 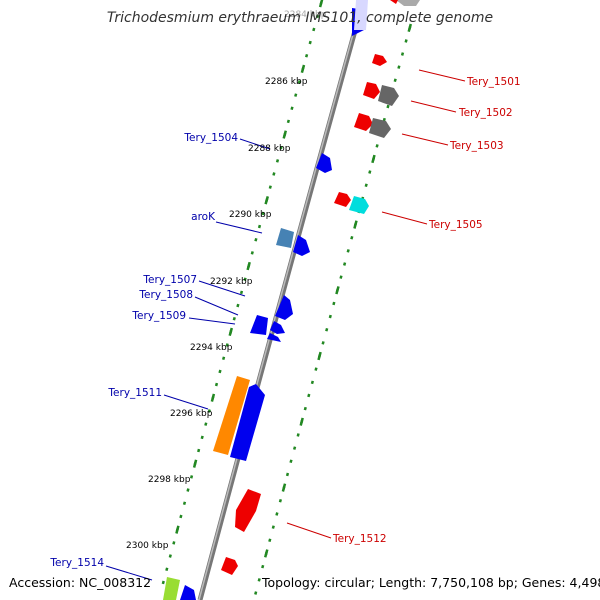 What do you see at coordinates (165, 295) in the screenshot?
I see `gene-label-tery-1508: Tery_1508` at bounding box center [165, 295].